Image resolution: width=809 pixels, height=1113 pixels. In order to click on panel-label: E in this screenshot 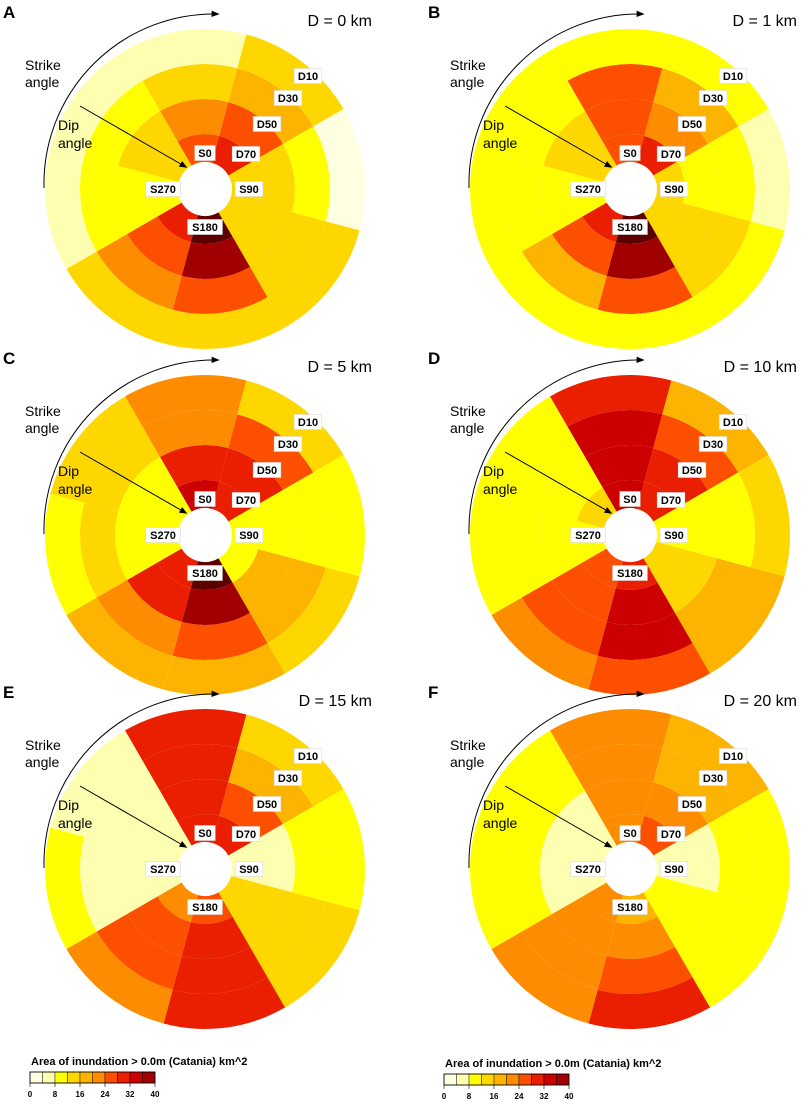, I will do `click(8, 692)`.